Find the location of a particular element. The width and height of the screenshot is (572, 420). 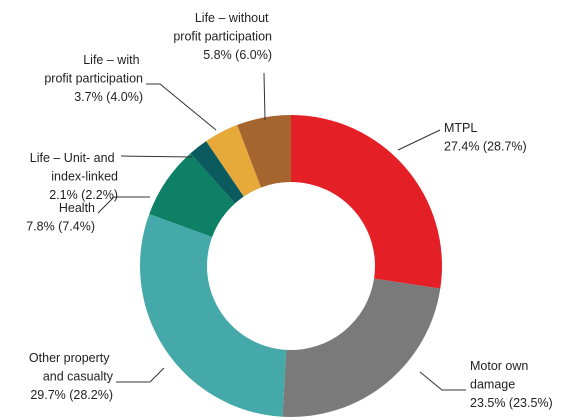

label-line: Life – without is located at coordinates (233, 18).